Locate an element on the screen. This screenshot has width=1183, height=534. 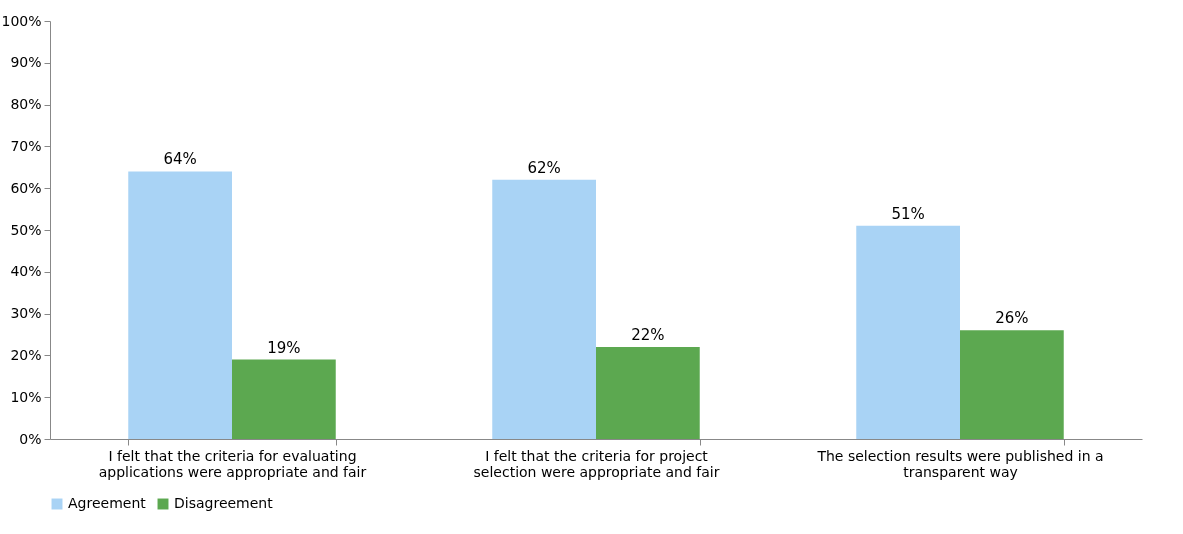
legend-label: Agreement is located at coordinates (107, 503).